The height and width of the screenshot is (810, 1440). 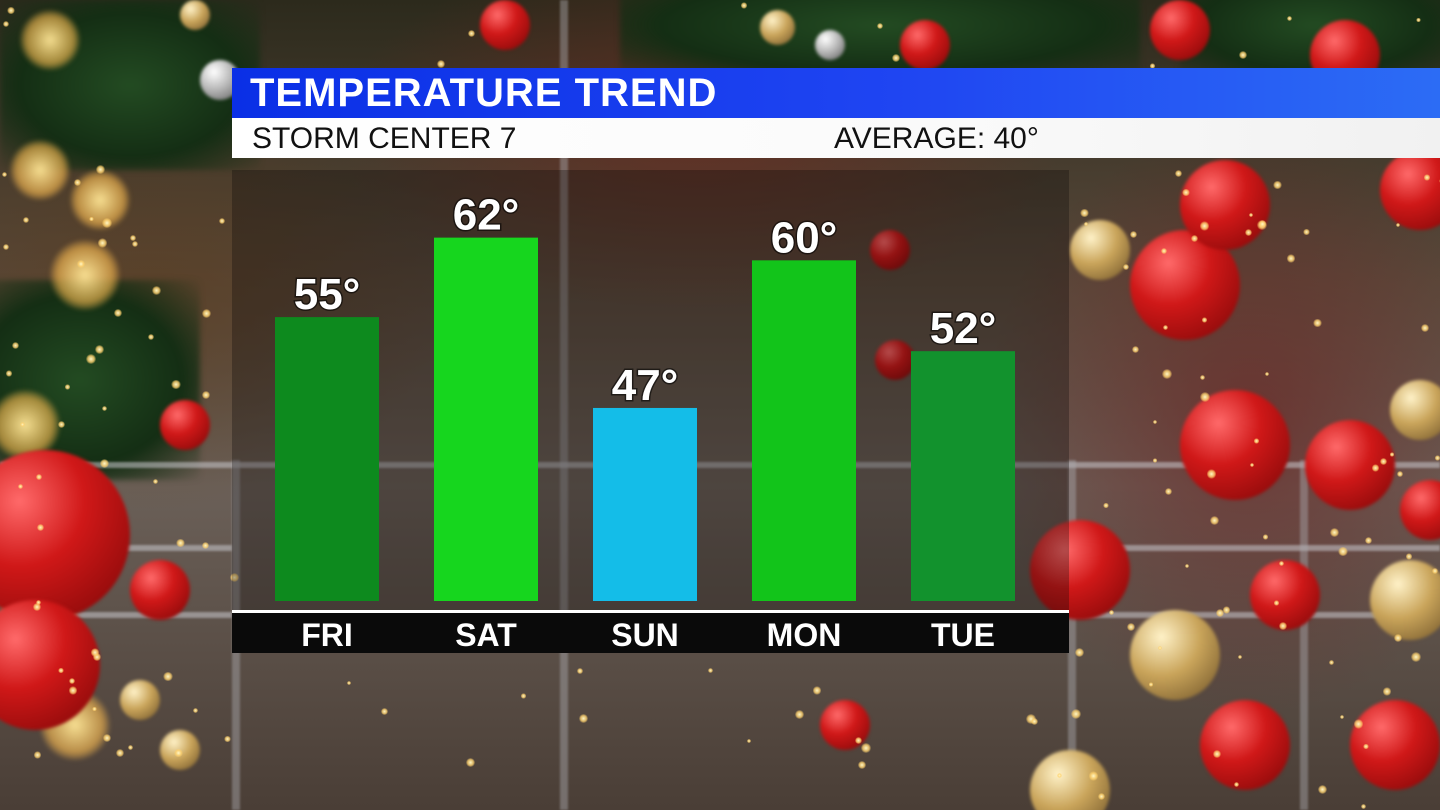 What do you see at coordinates (963, 328) in the screenshot?
I see `value-label-tue: 52°` at bounding box center [963, 328].